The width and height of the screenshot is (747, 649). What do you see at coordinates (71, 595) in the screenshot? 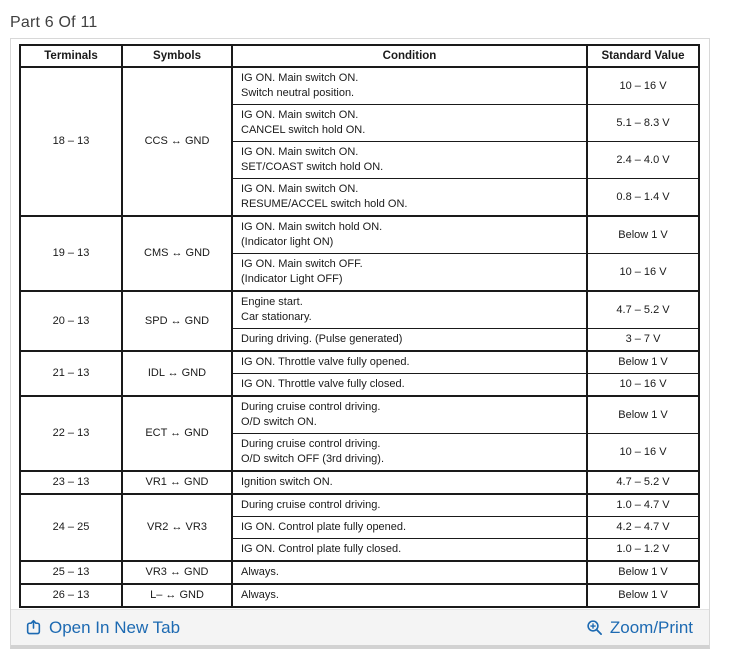
I see `terminals-cell: 26 – 13` at bounding box center [71, 595].